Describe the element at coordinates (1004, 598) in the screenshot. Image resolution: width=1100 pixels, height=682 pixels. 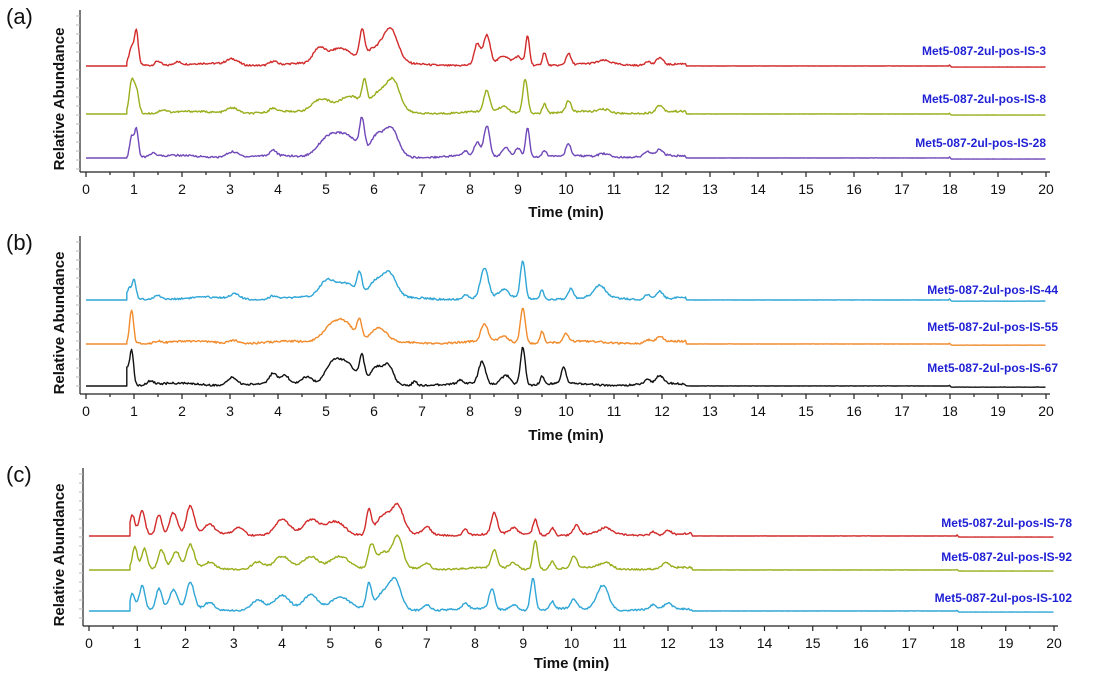
I see `series-label: Met5-087-2ul-pos-IS-102` at that location.